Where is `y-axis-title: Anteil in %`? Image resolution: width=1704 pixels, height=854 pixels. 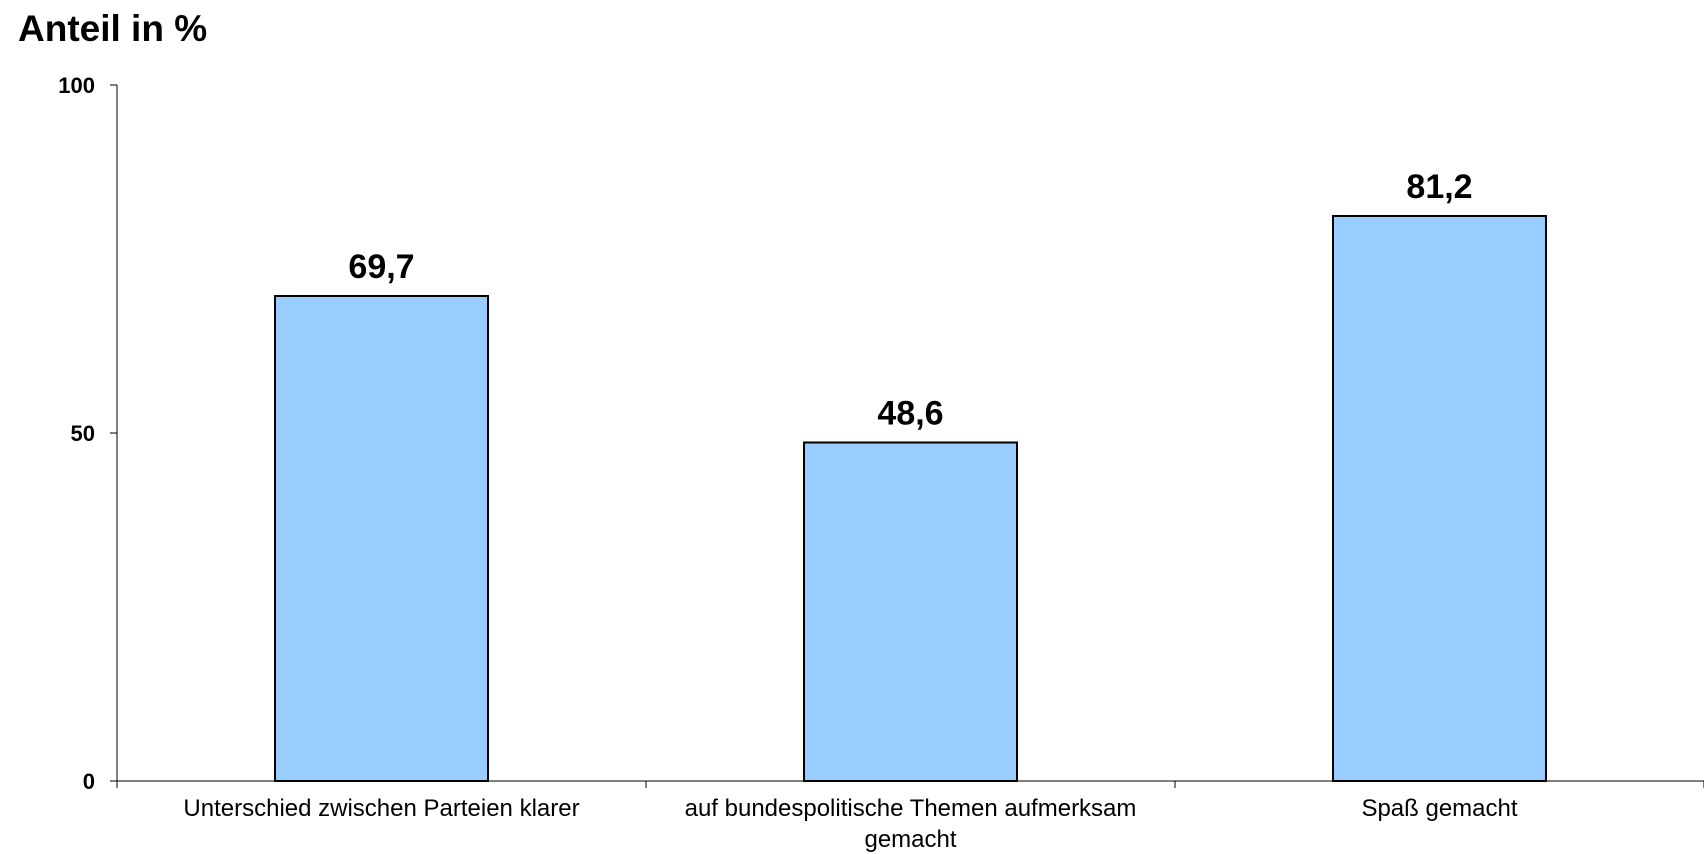
y-axis-title: Anteil in % is located at coordinates (112, 28).